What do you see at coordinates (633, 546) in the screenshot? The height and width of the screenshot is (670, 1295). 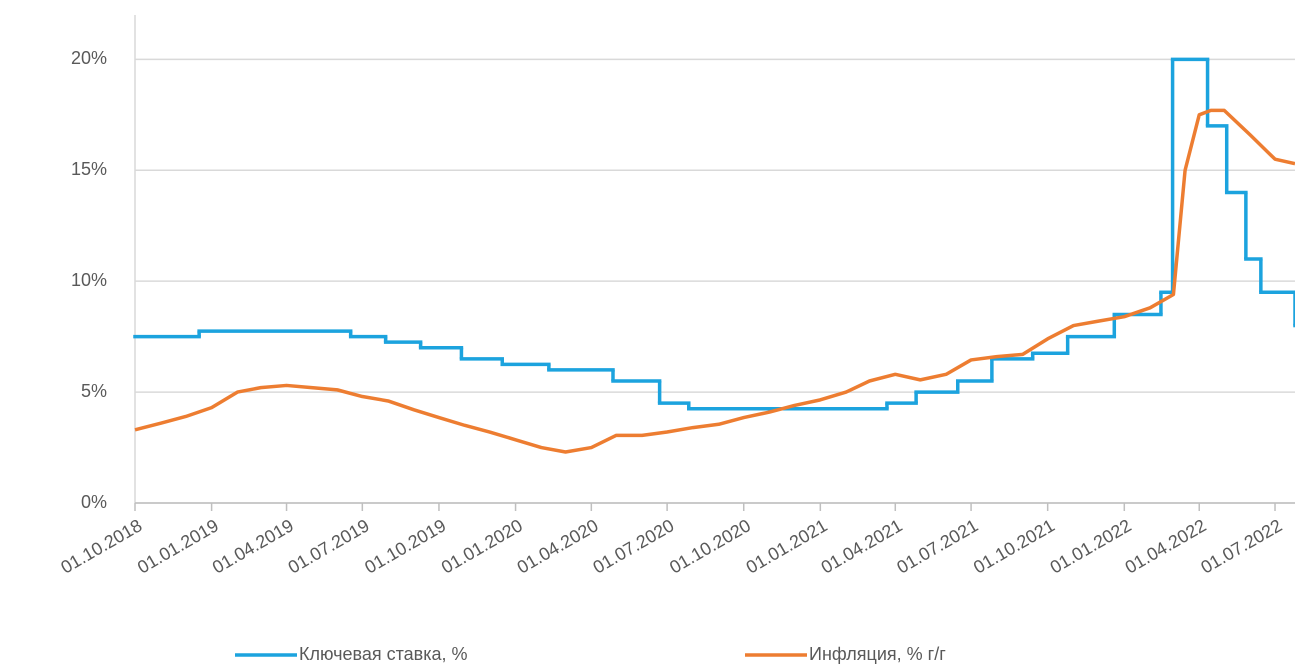 I see `x-tick-label: 01.07.2020` at bounding box center [633, 546].